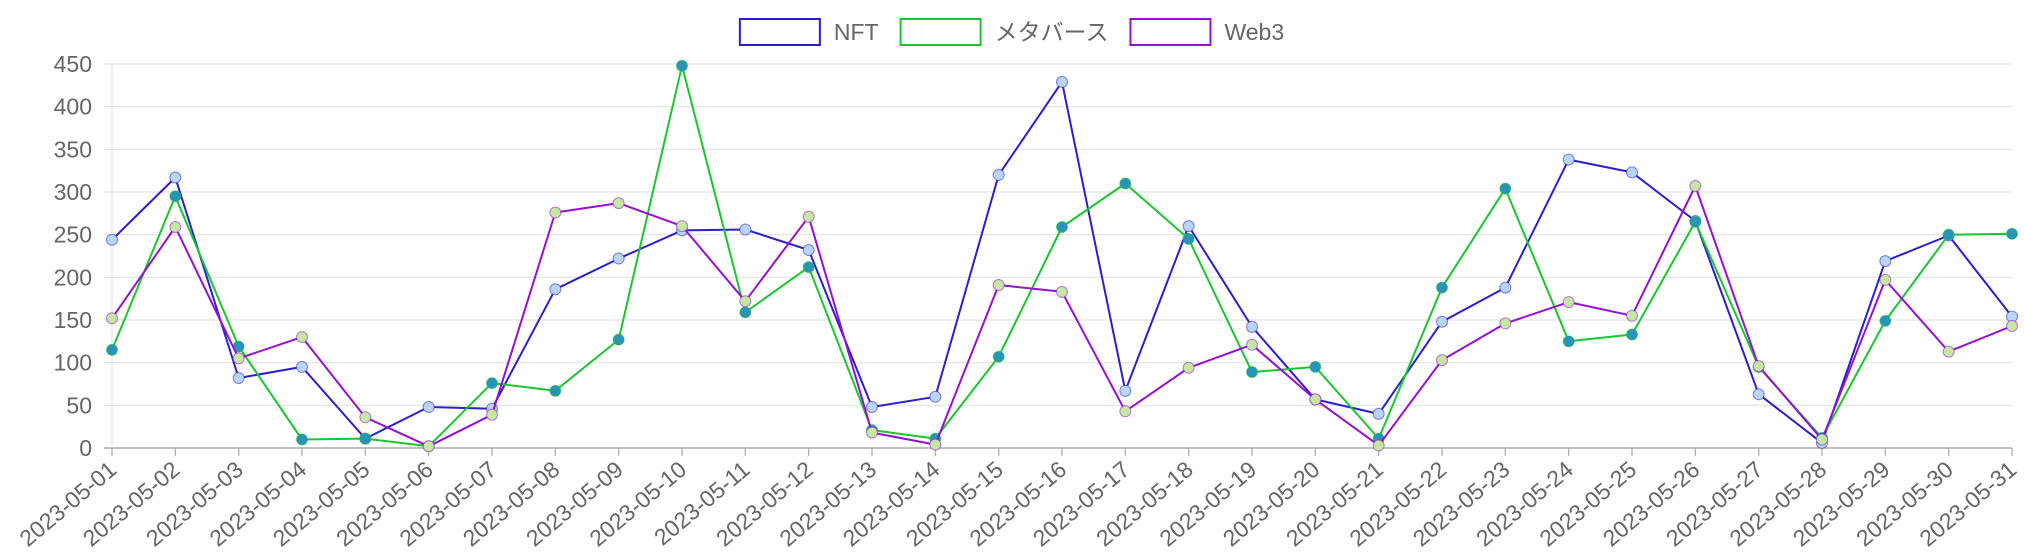 The width and height of the screenshot is (2024, 560). What do you see at coordinates (73, 235) in the screenshot?
I see `y-tick-label: 250` at bounding box center [73, 235].